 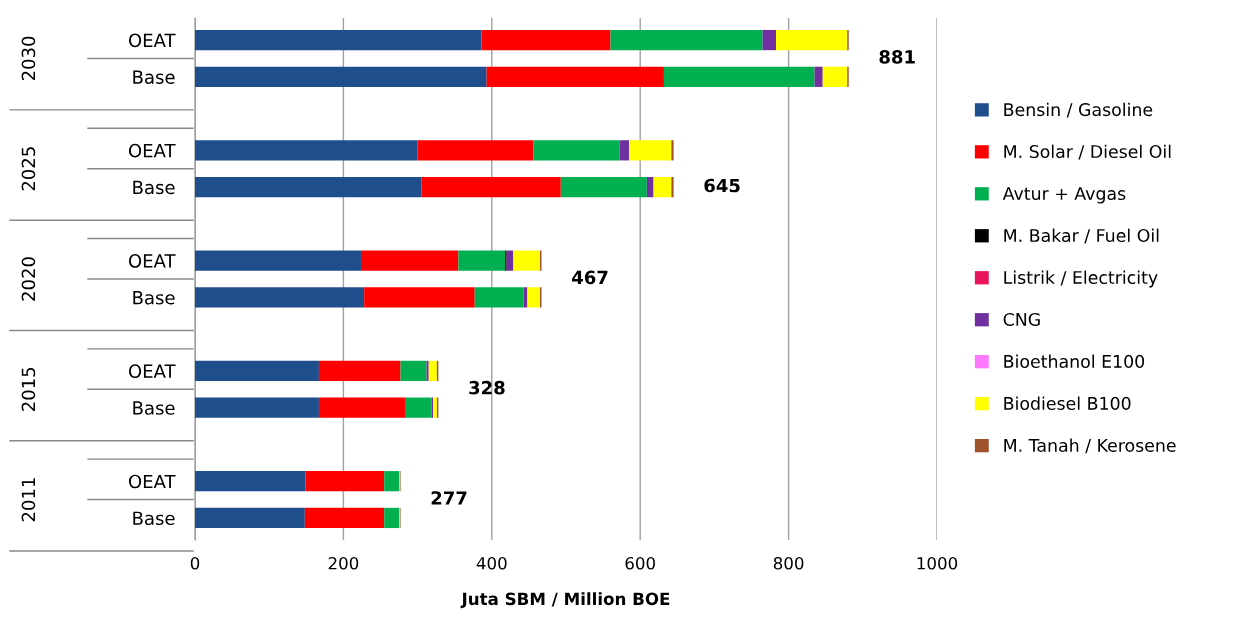 What do you see at coordinates (1021, 319) in the screenshot?
I see `legend-label: CNG` at bounding box center [1021, 319].